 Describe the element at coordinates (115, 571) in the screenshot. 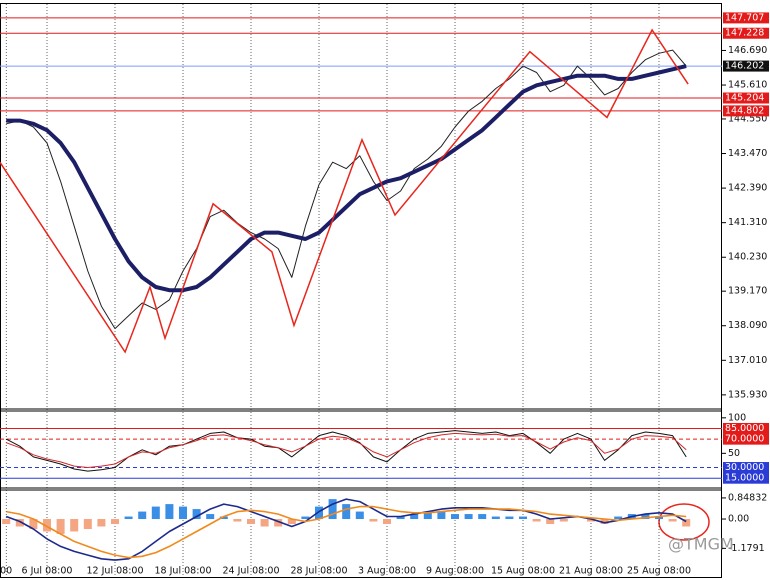

I see `x-tick-label: 12 Jul 08:00` at that location.